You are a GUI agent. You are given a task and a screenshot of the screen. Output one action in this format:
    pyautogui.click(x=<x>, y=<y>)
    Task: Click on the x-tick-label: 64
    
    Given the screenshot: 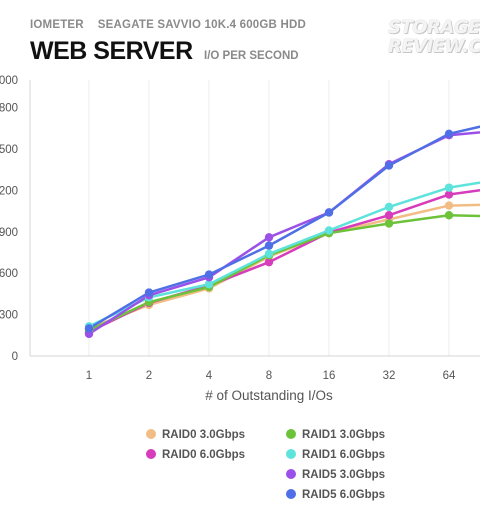 What is the action you would take?
    pyautogui.click(x=449, y=376)
    